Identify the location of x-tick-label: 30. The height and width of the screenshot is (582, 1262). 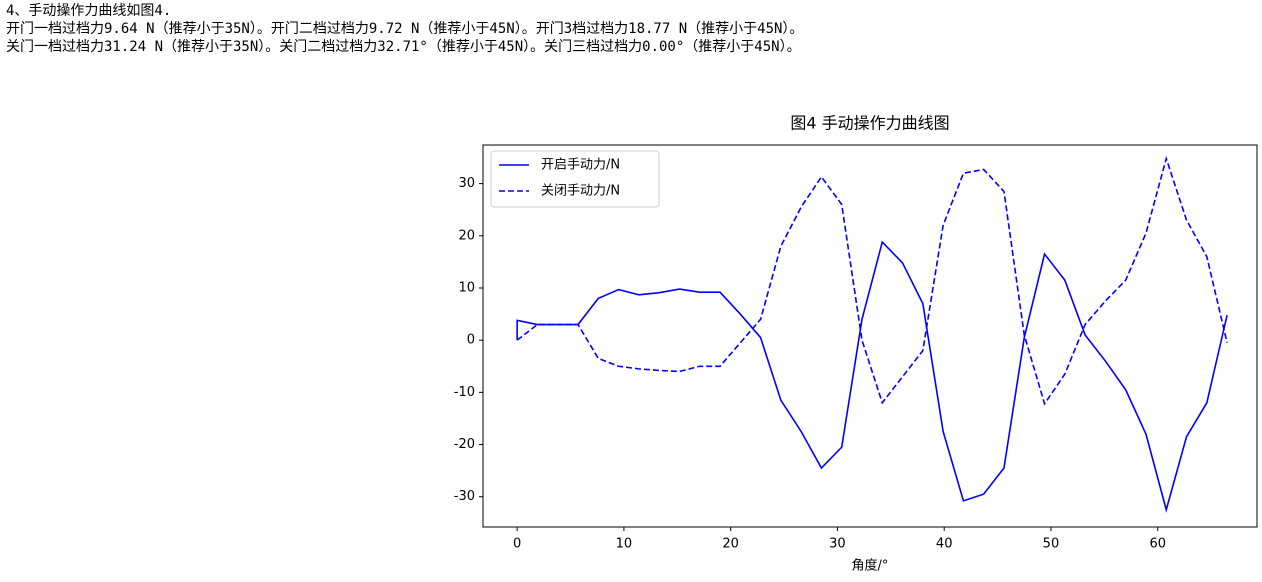
(837, 544).